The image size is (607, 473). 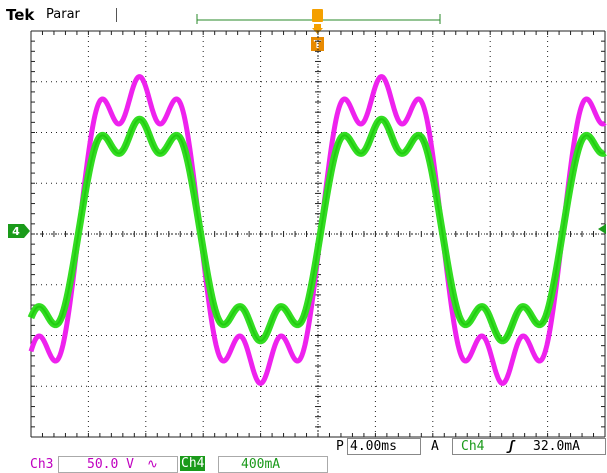 I want to click on trigger-slope-icon: ʃ, so click(x=511, y=446).